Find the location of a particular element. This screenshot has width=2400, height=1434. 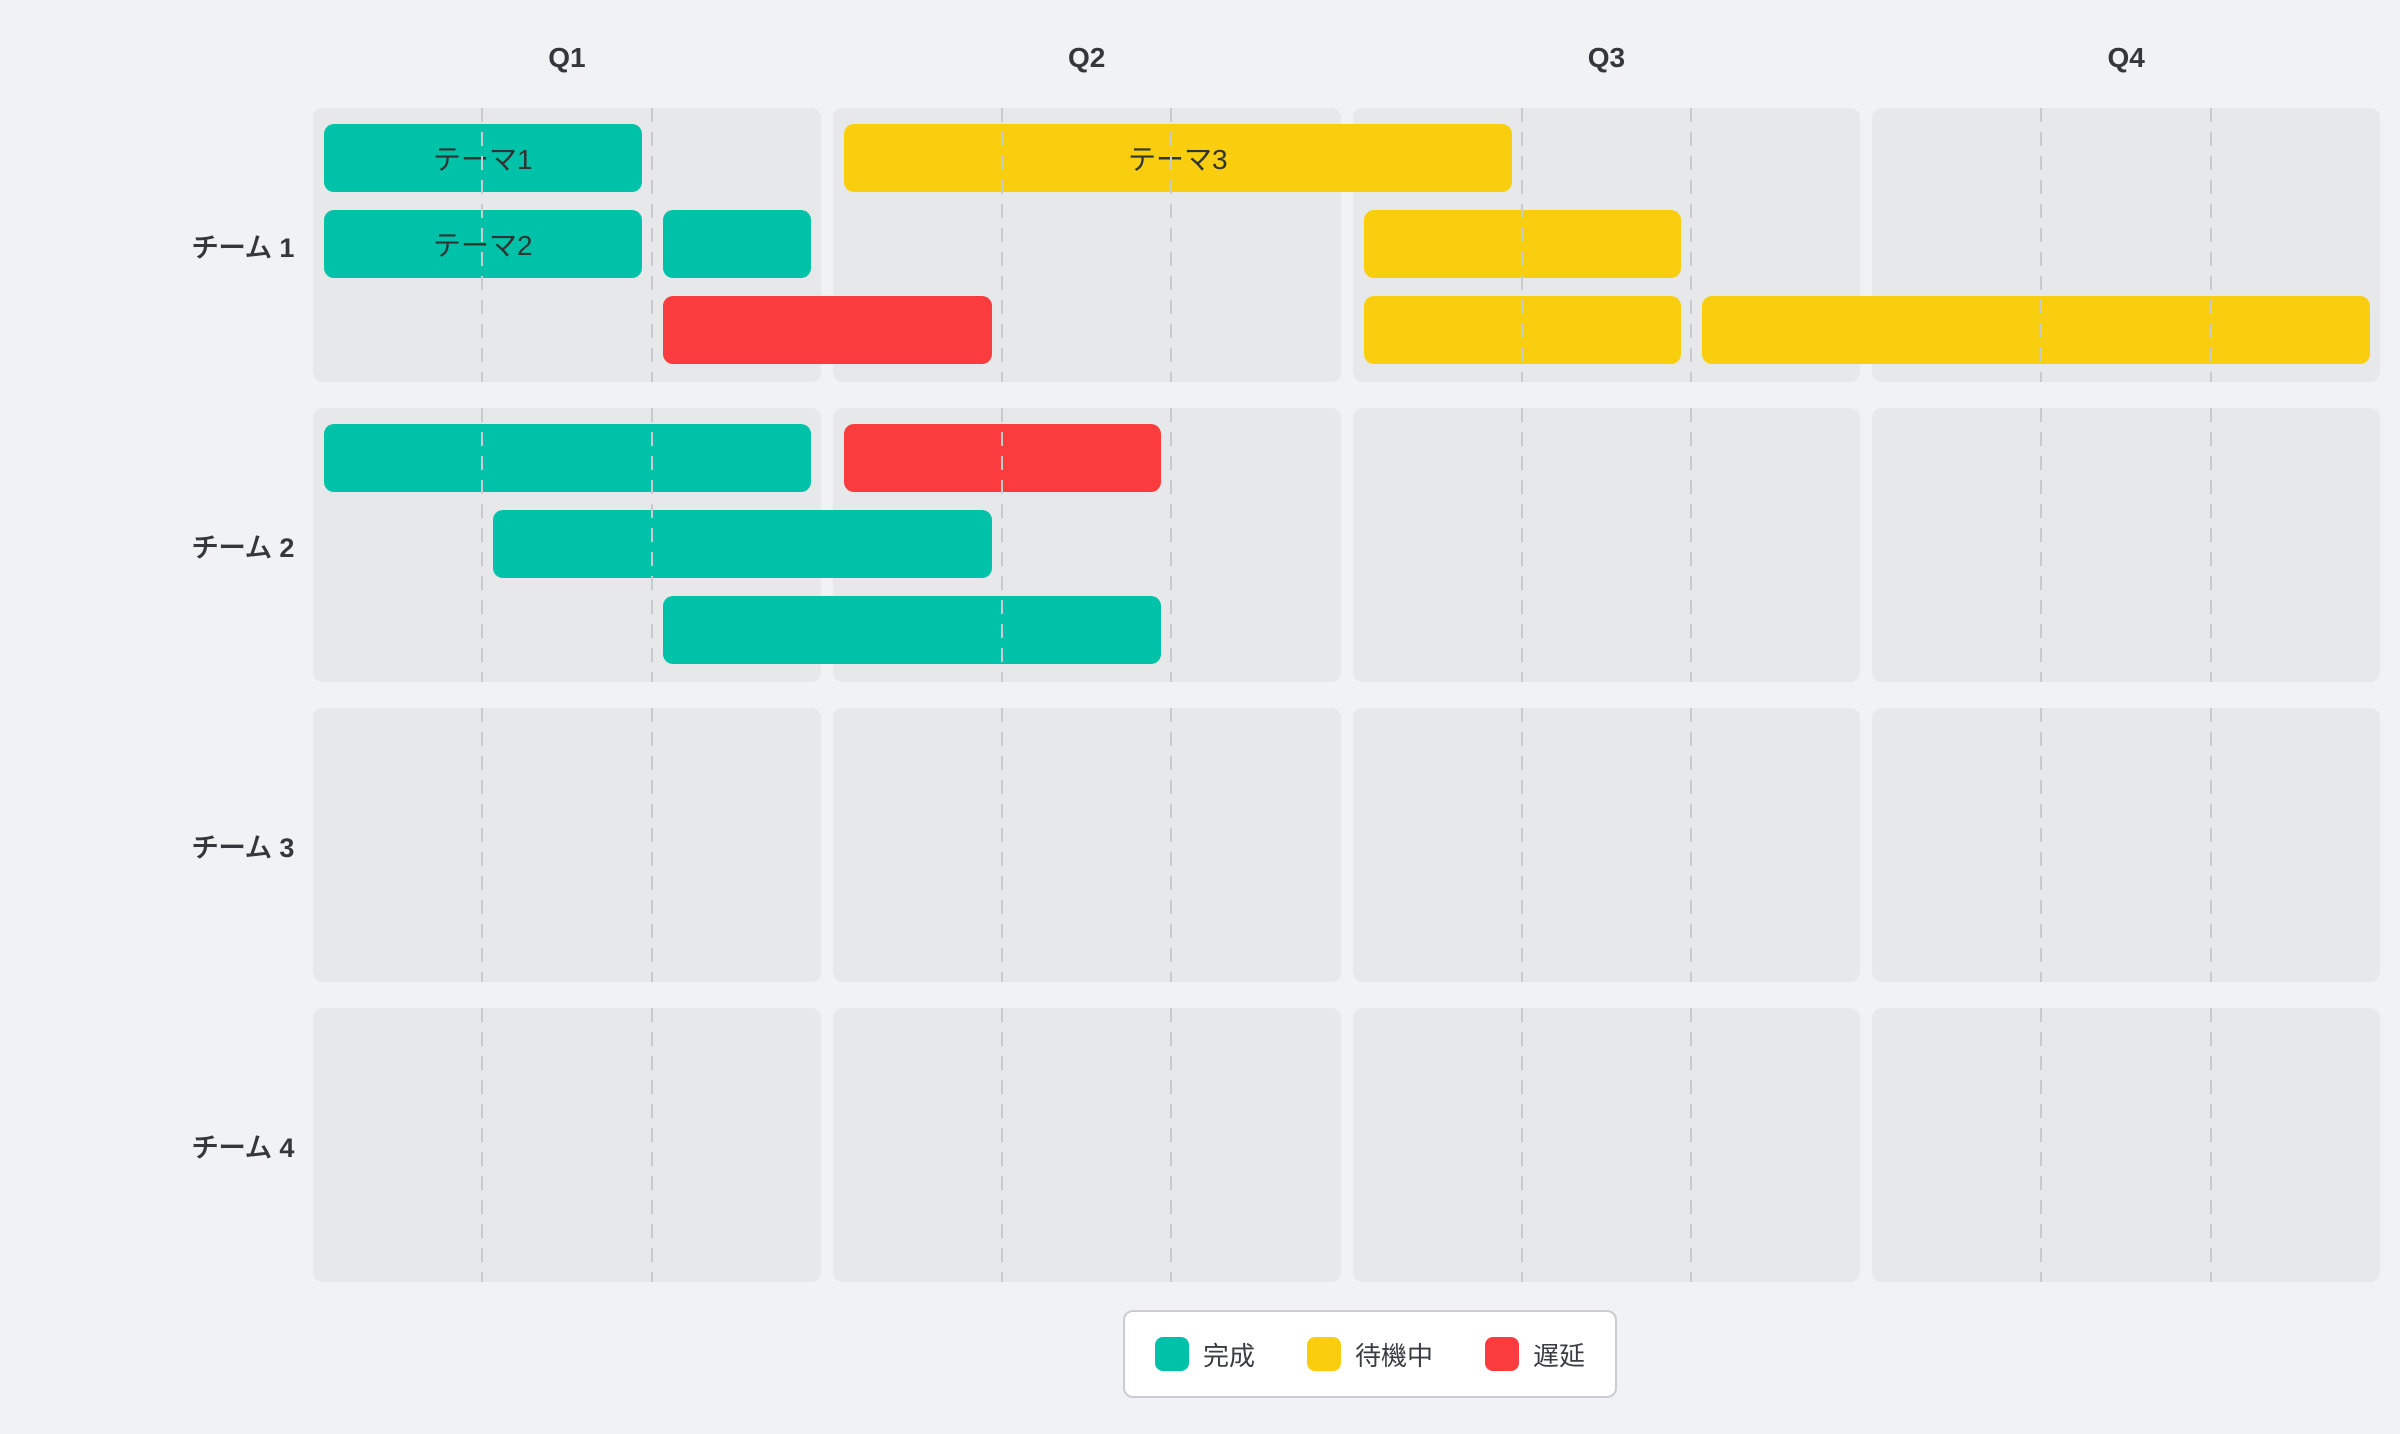

legend-label-delayed: 遅延 is located at coordinates (1558, 1355).